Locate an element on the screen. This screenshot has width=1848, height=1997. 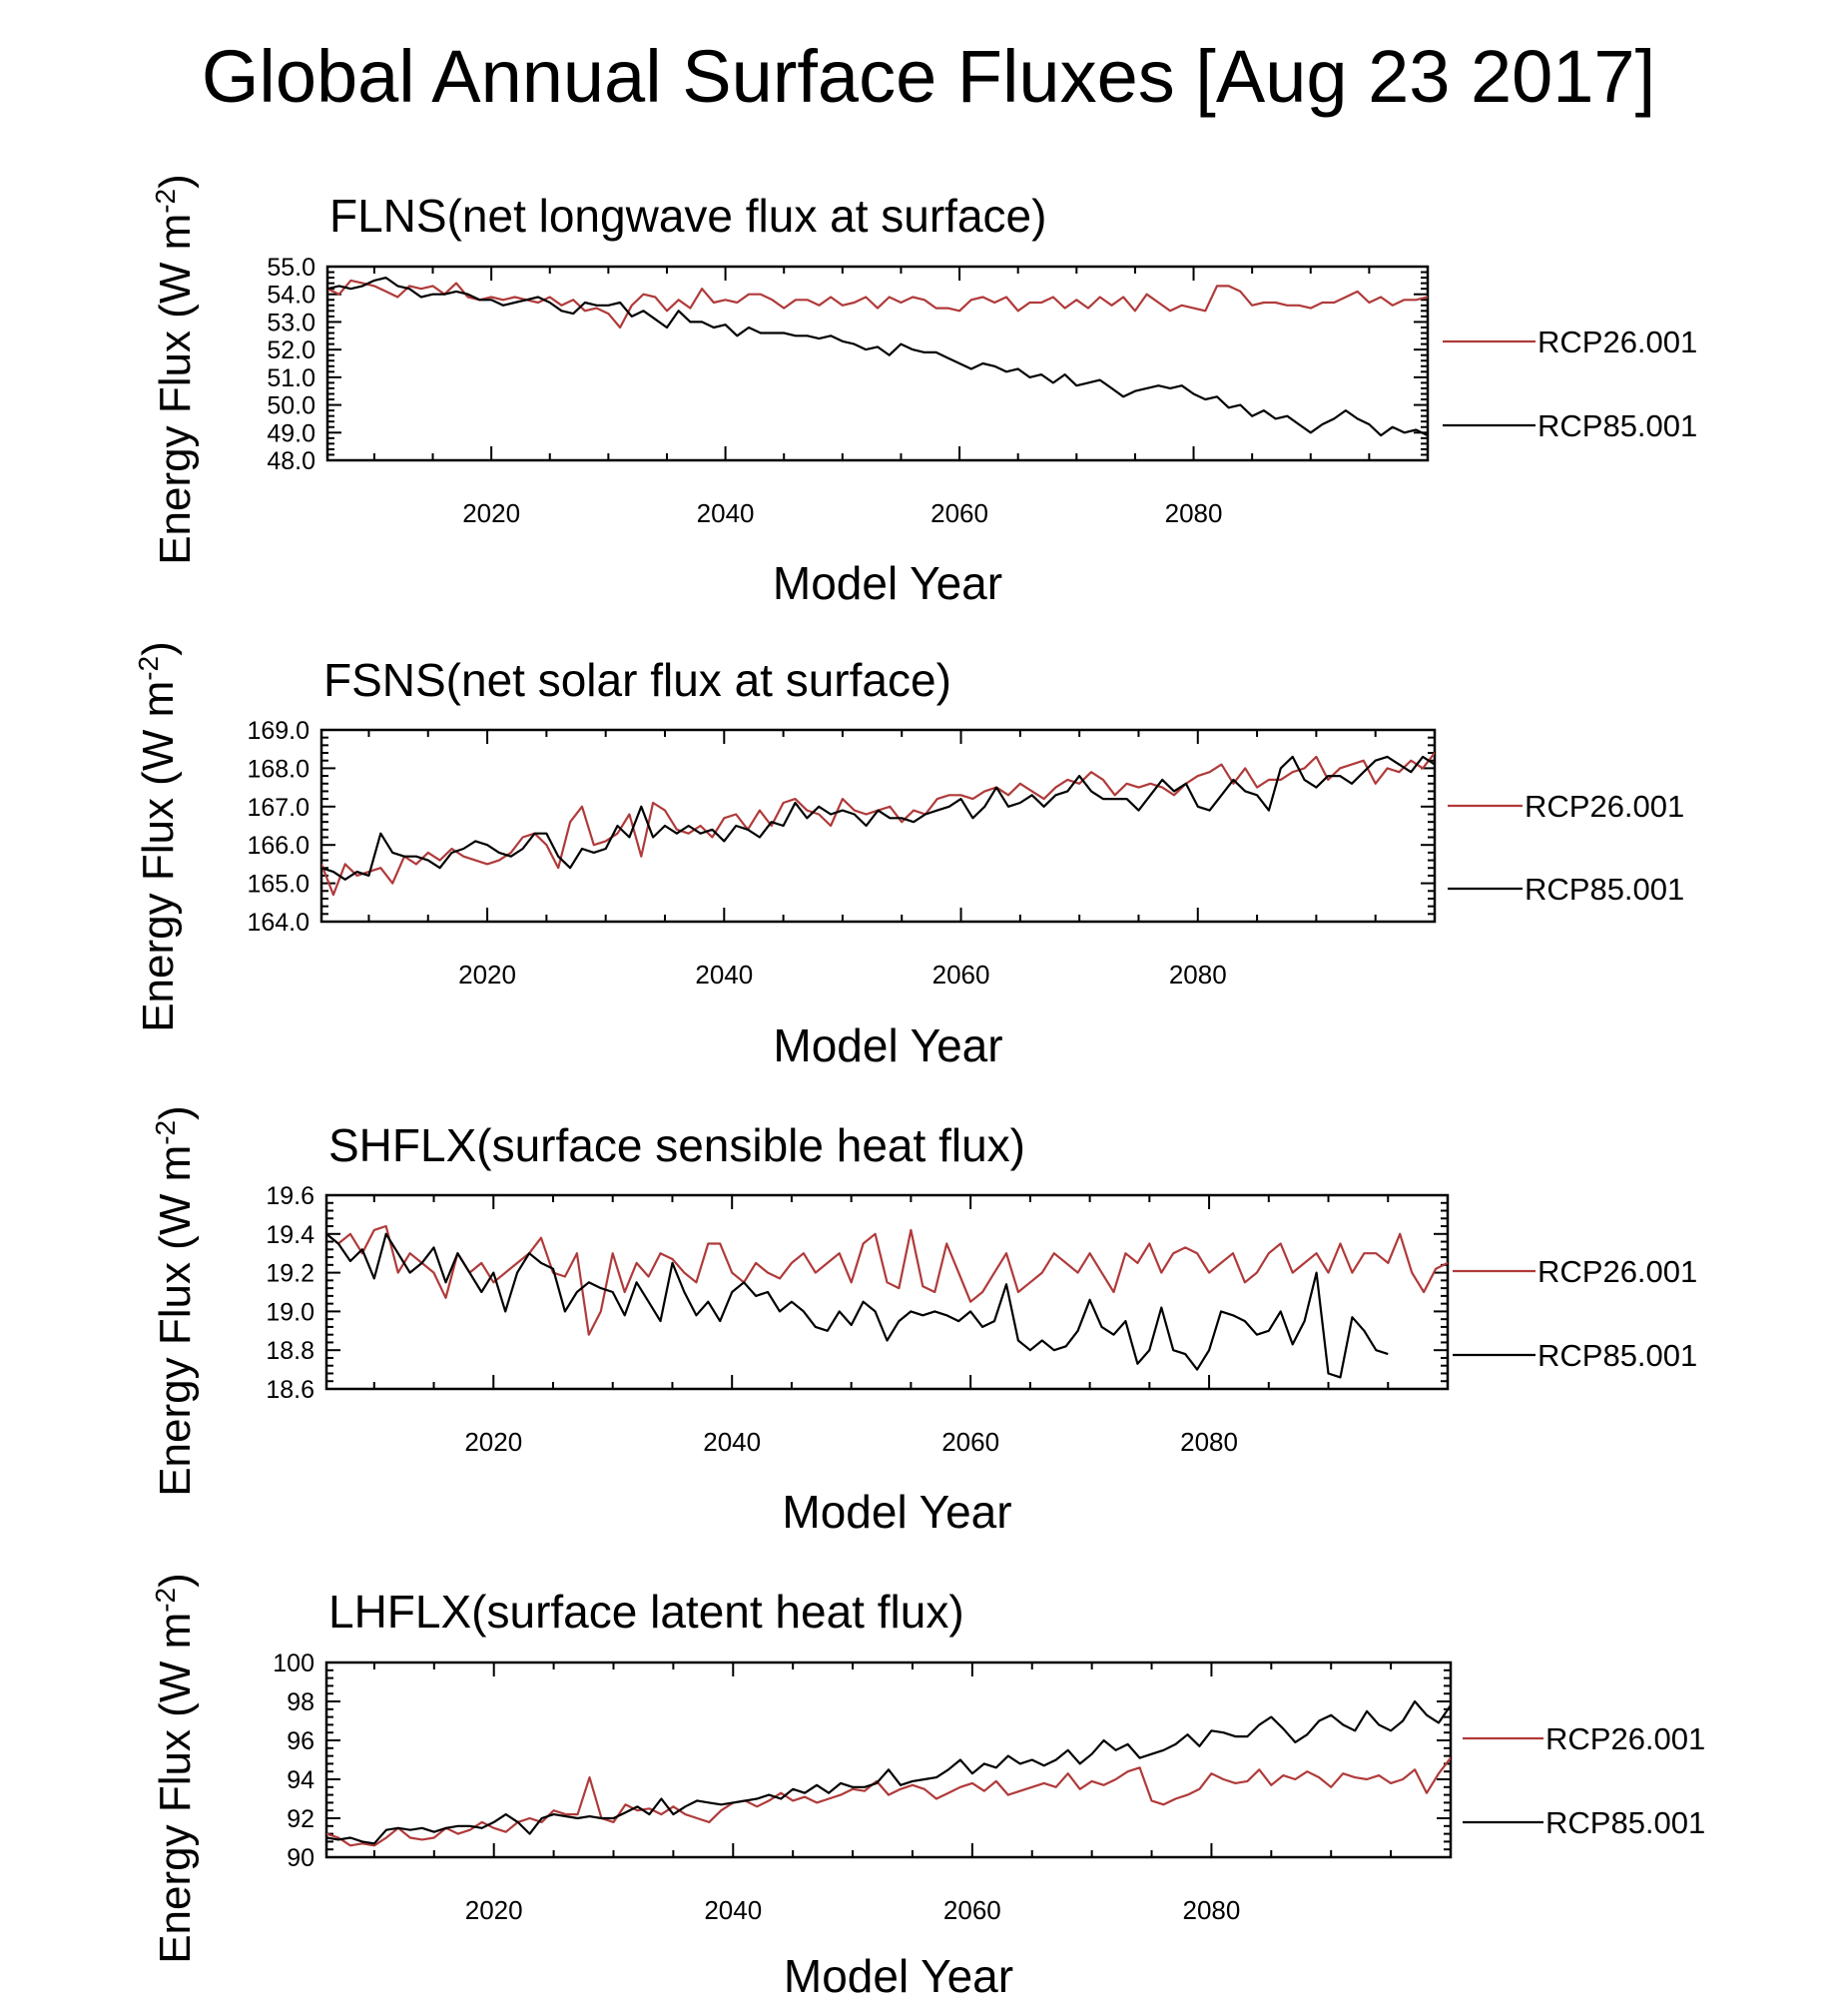
panel-title: FSNS(net solar flux at surface) is located at coordinates (637, 680).